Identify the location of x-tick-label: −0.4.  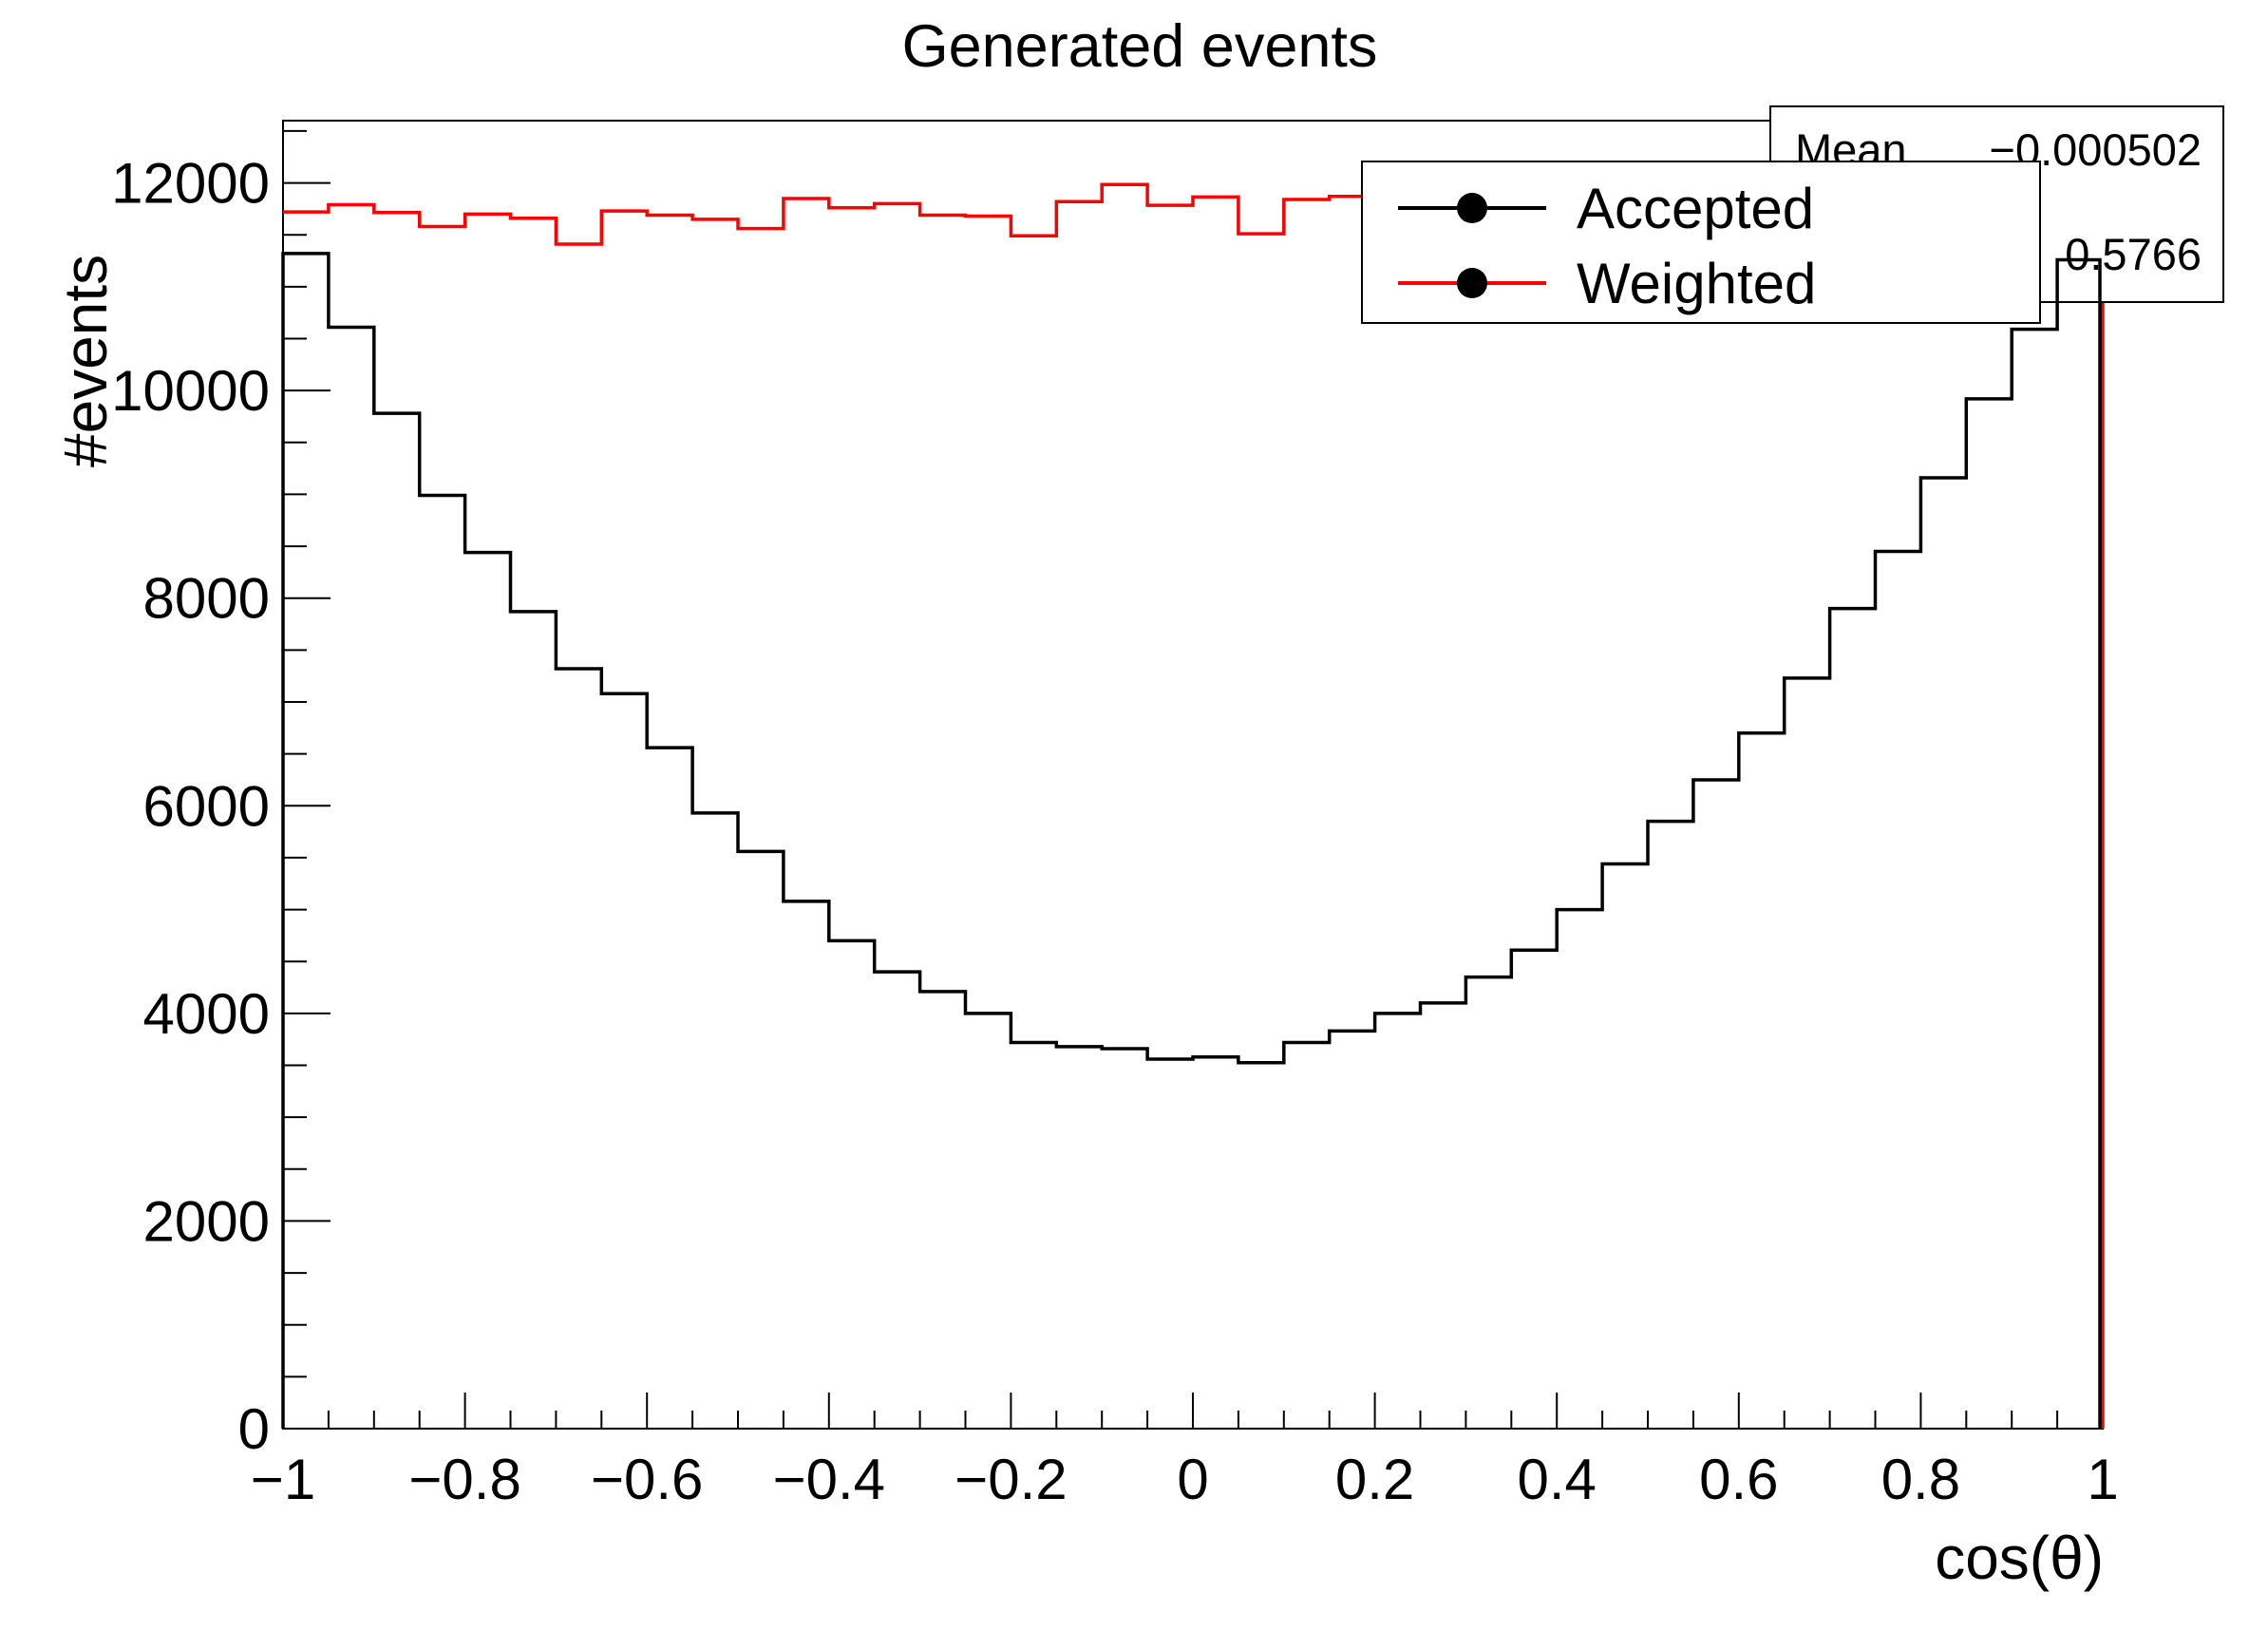
(829, 1479).